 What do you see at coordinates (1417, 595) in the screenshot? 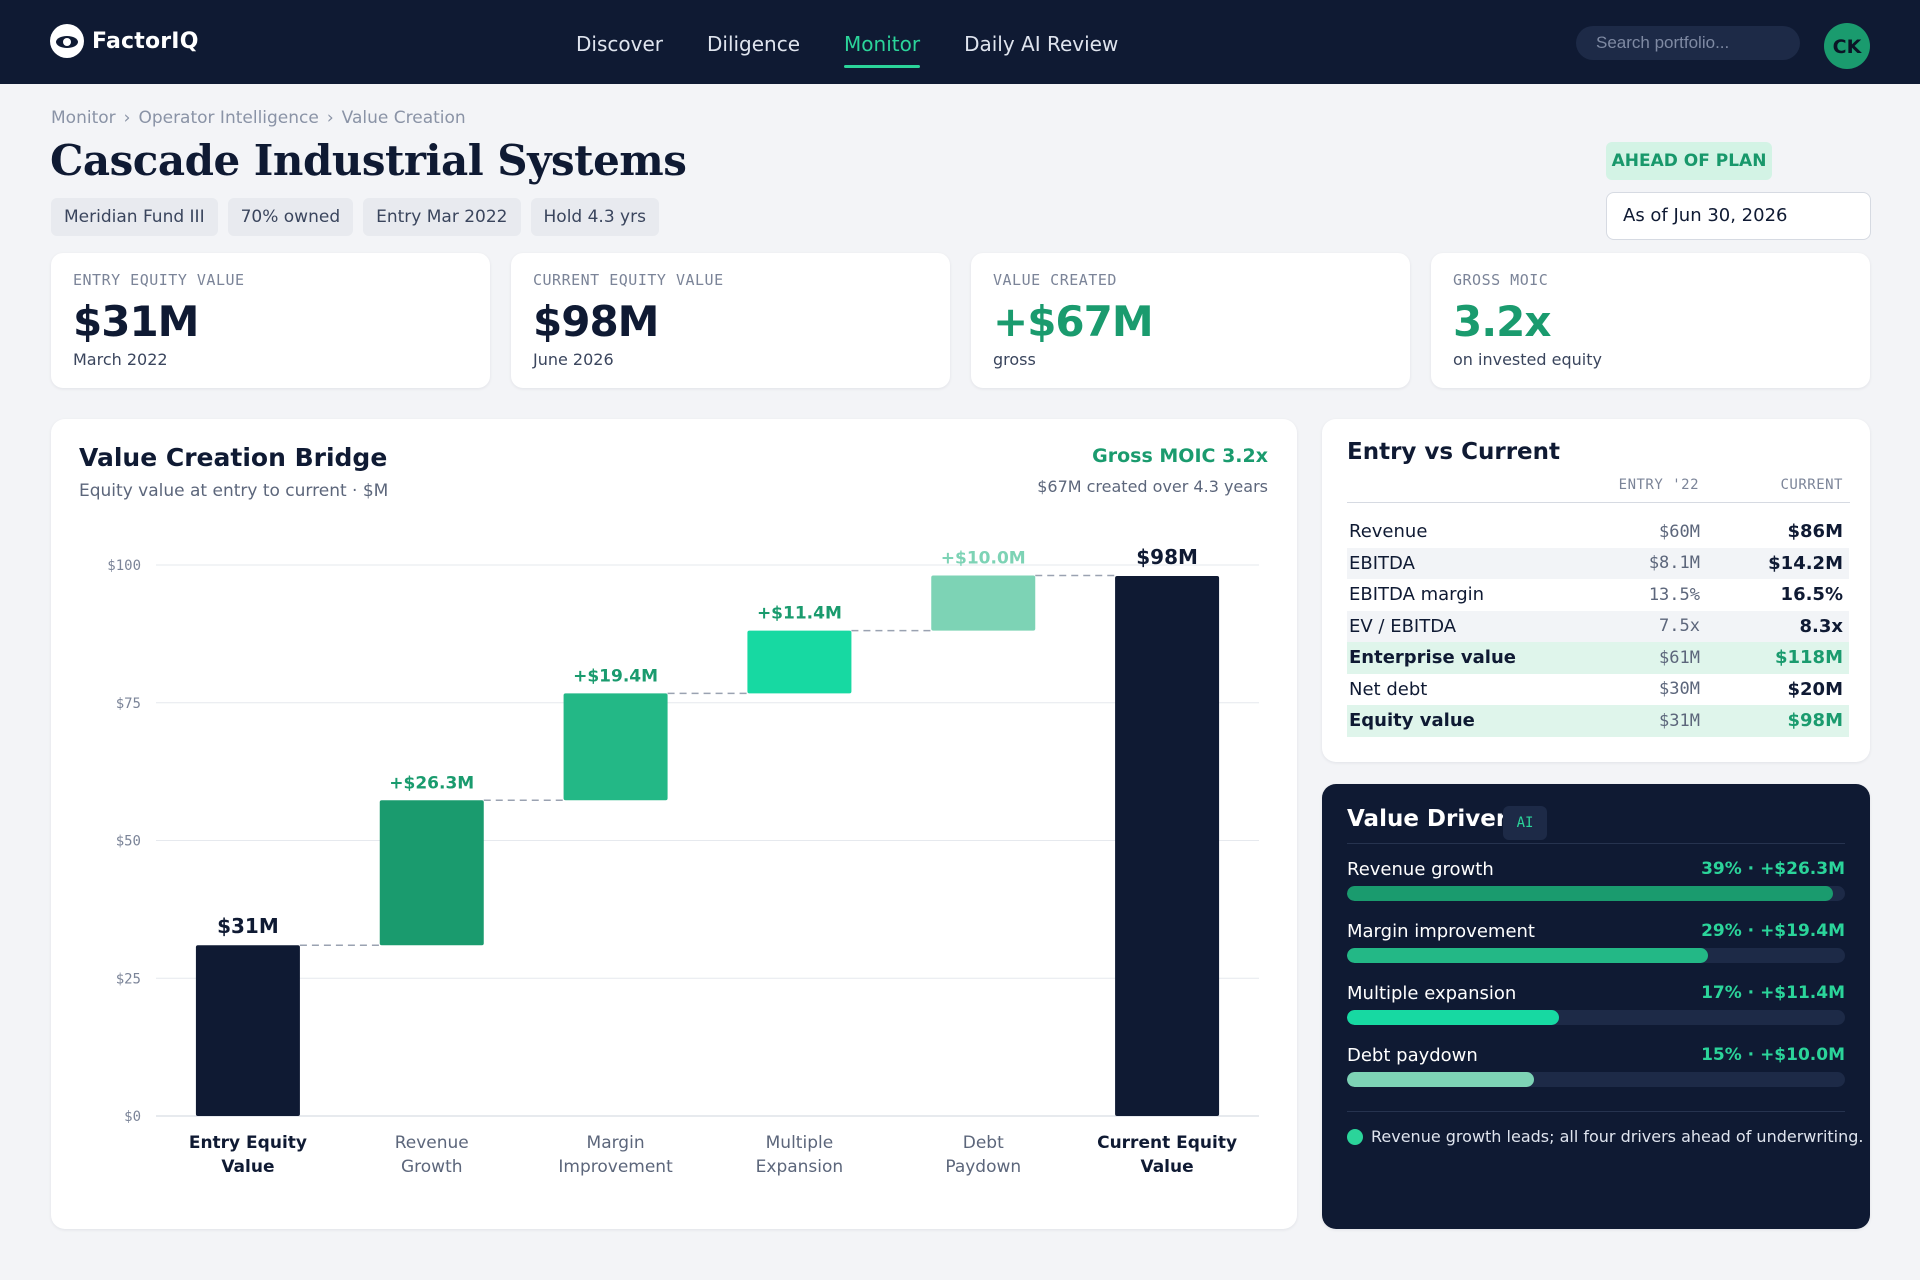
I see `metric-name: EBITDA margin` at bounding box center [1417, 595].